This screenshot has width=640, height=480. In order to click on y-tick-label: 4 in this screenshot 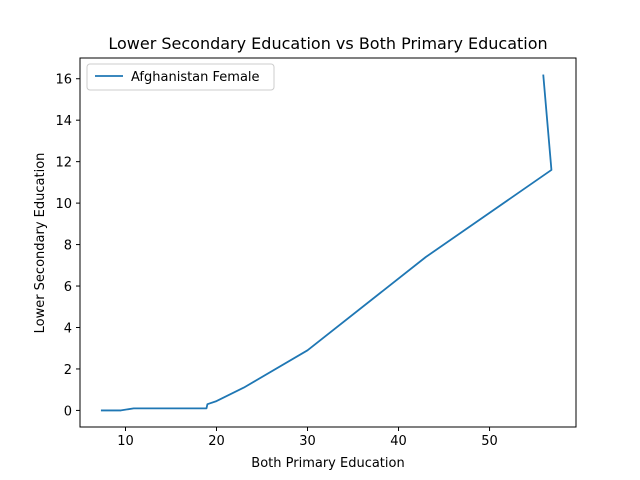, I will do `click(68, 328)`.